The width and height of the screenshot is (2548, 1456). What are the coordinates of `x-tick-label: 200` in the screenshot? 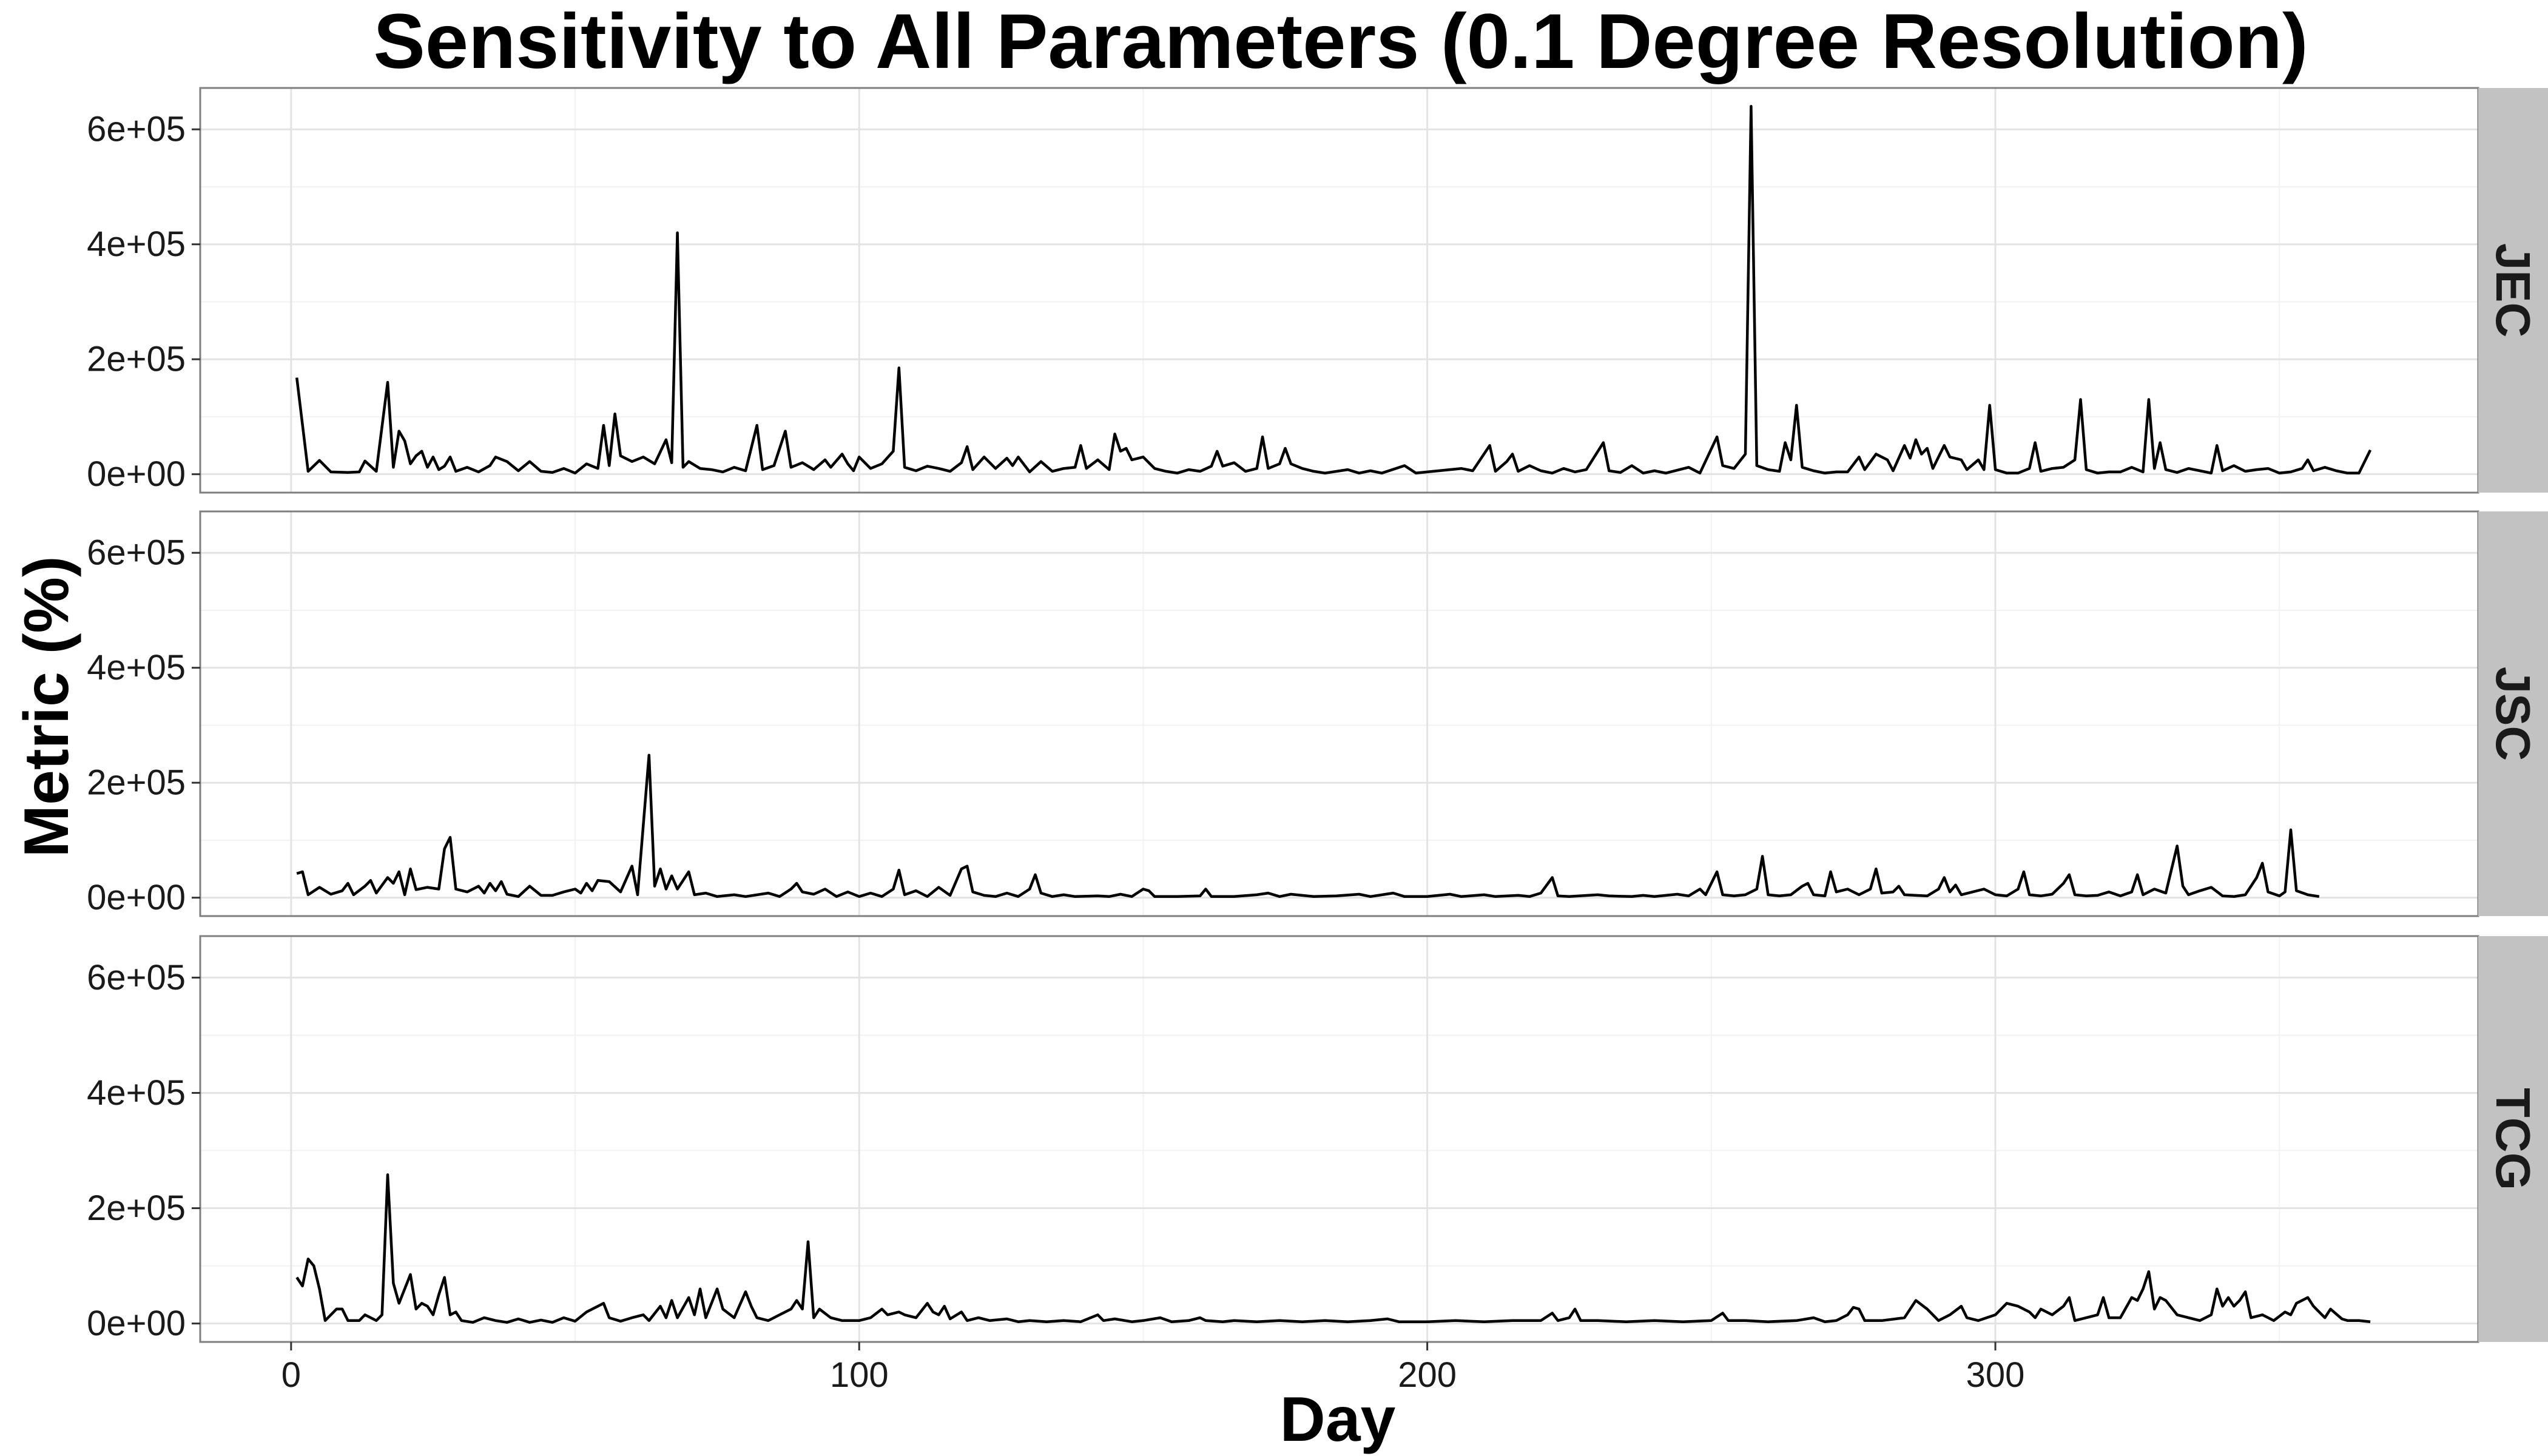 It's located at (1427, 1375).